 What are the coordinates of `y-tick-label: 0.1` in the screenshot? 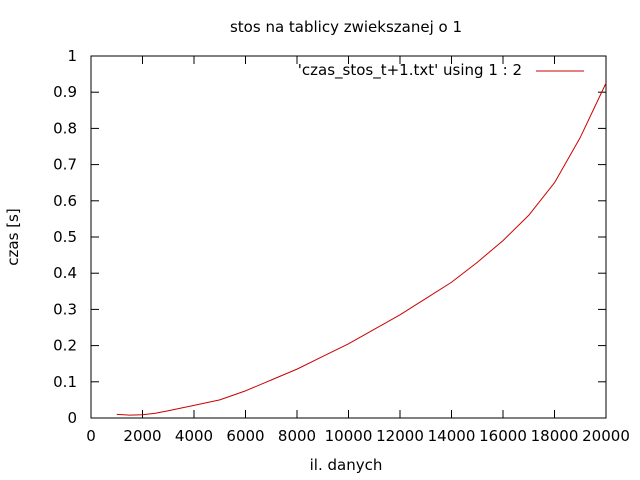 It's located at (65, 382).